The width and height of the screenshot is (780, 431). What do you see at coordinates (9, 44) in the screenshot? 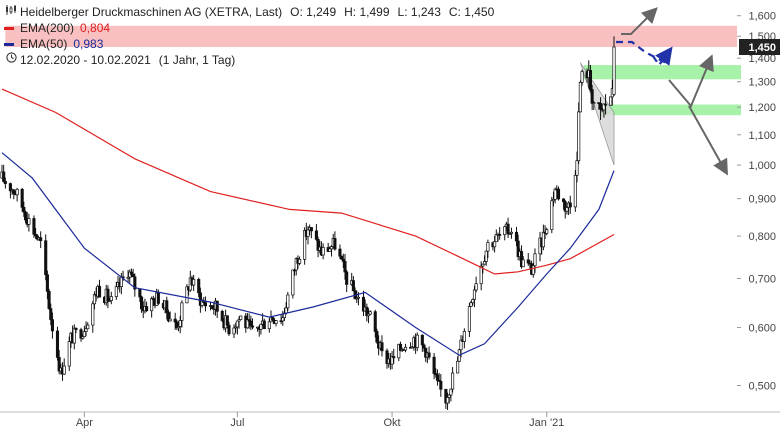
I see `ema50-swatch` at bounding box center [9, 44].